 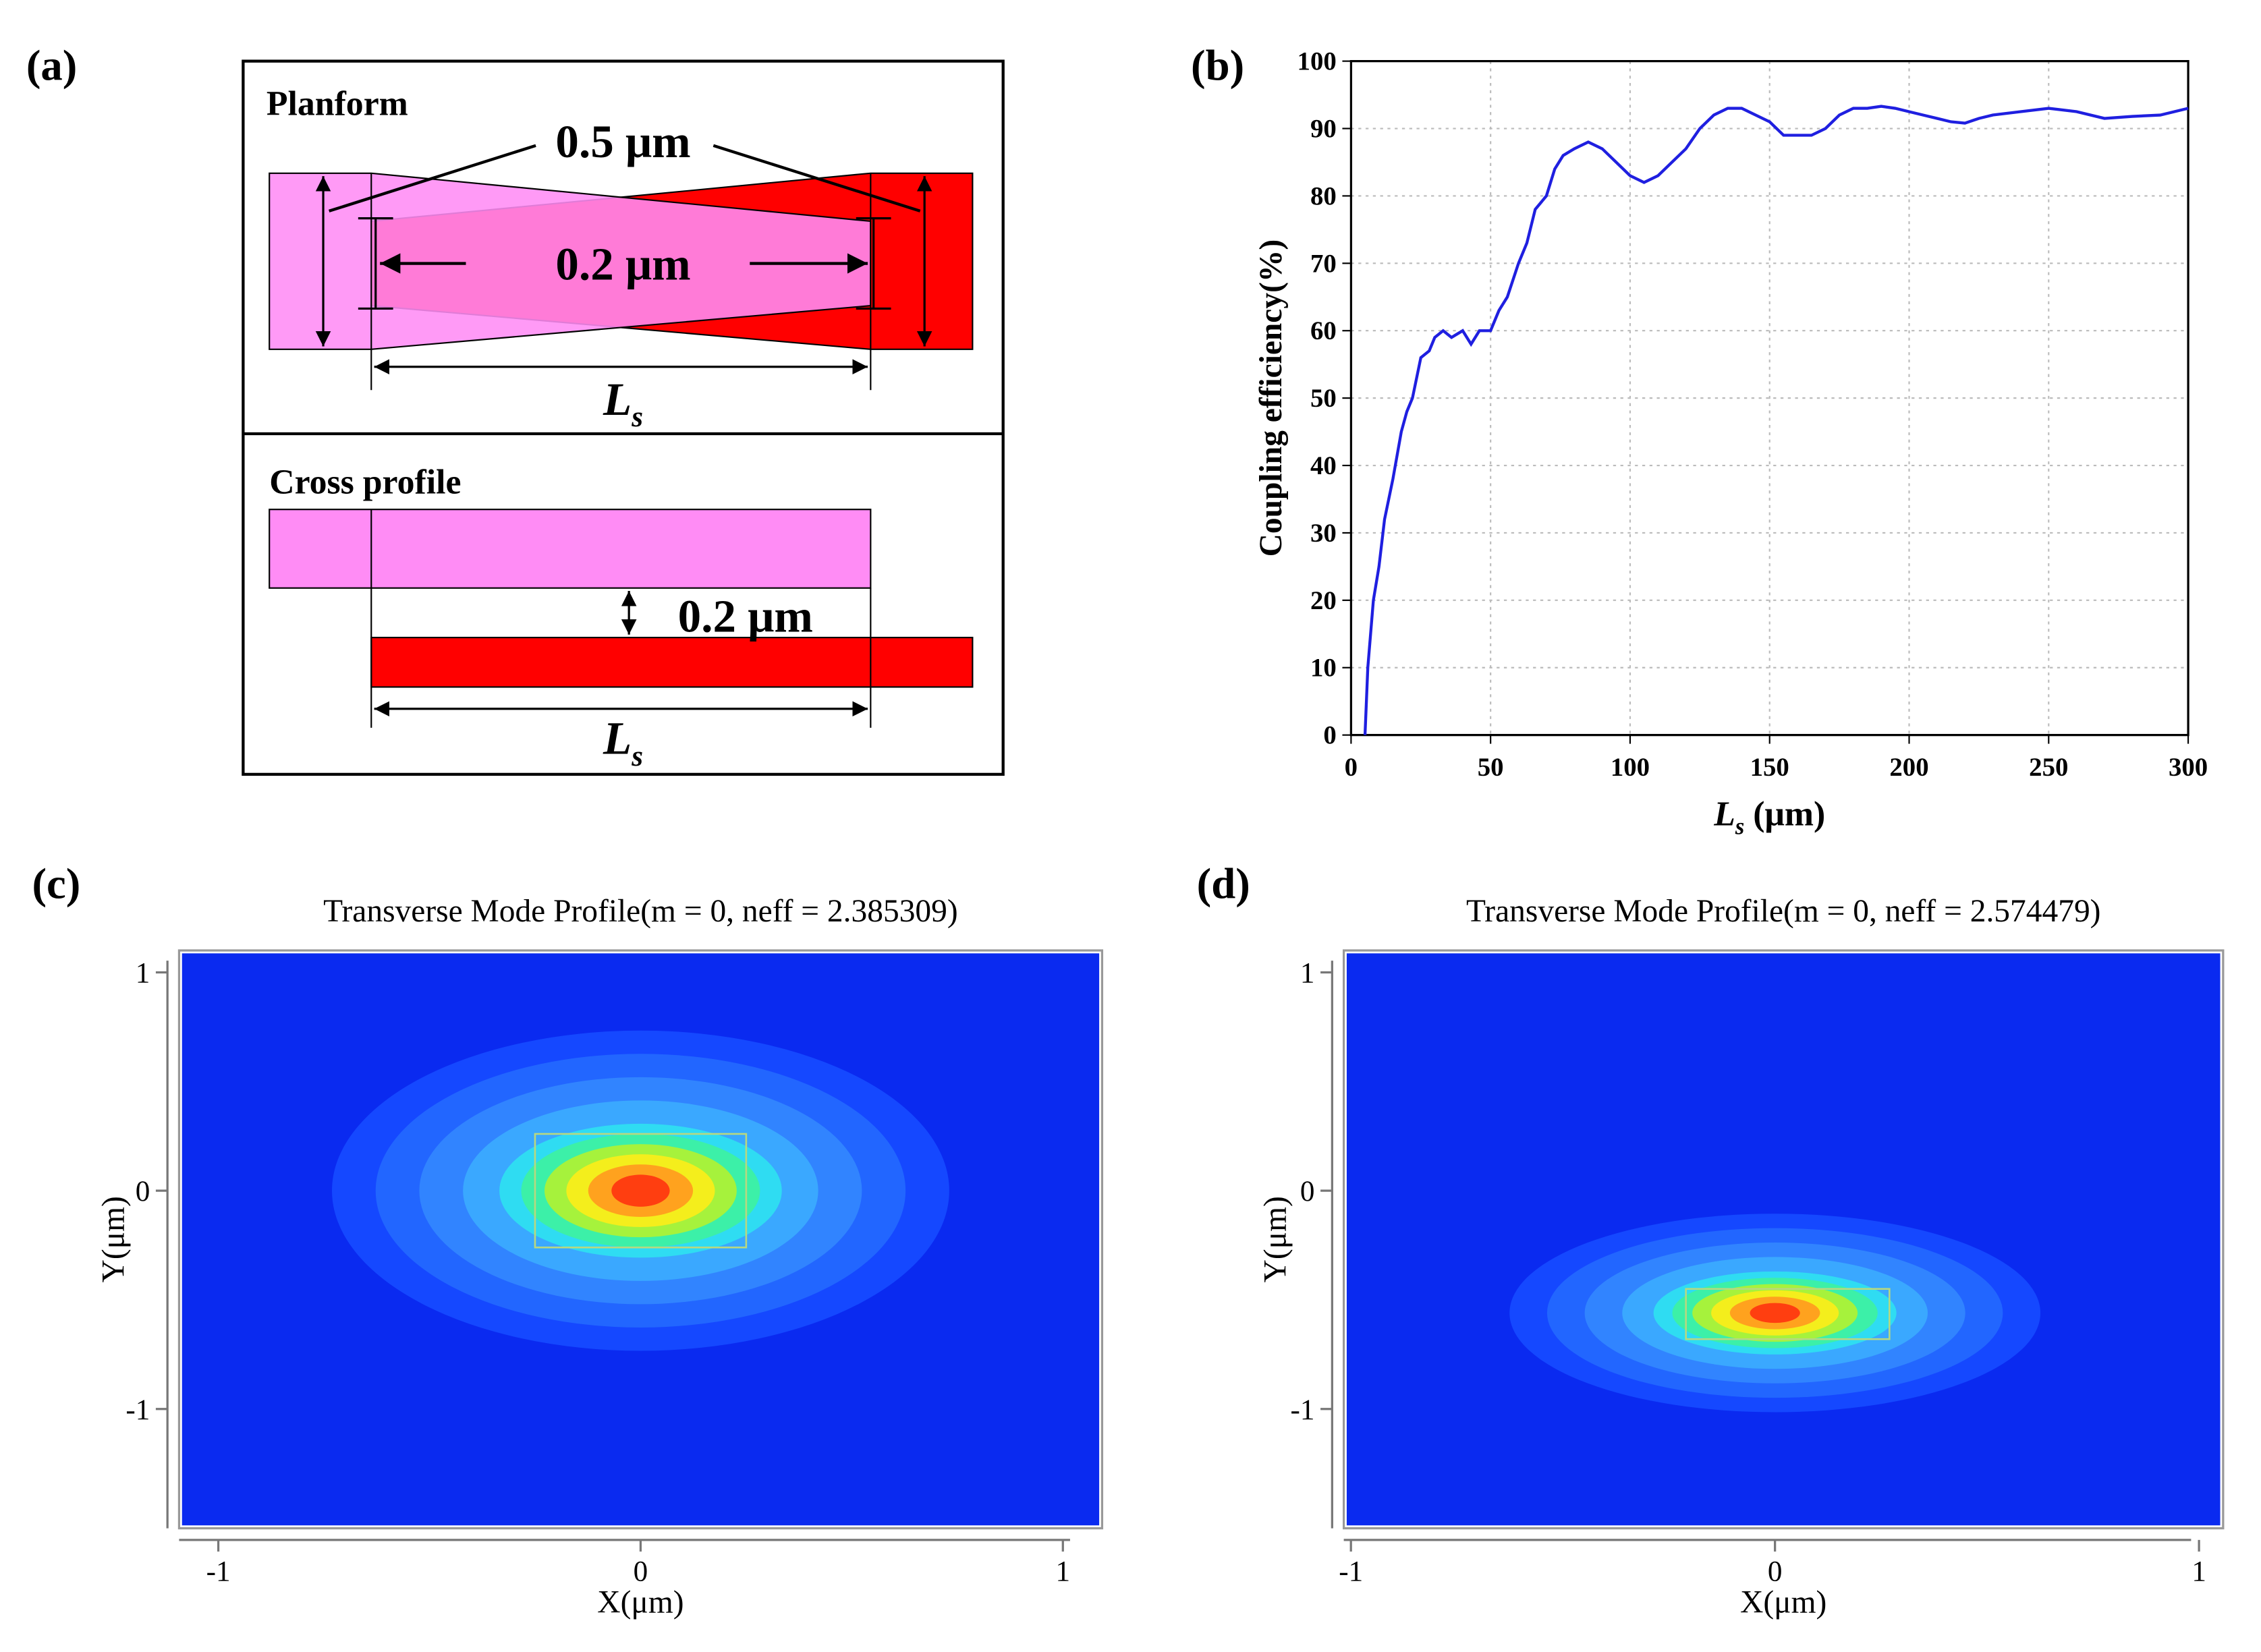 What do you see at coordinates (1272, 398) in the screenshot?
I see `y-axis-label: Coupling efficiency(%)` at bounding box center [1272, 398].